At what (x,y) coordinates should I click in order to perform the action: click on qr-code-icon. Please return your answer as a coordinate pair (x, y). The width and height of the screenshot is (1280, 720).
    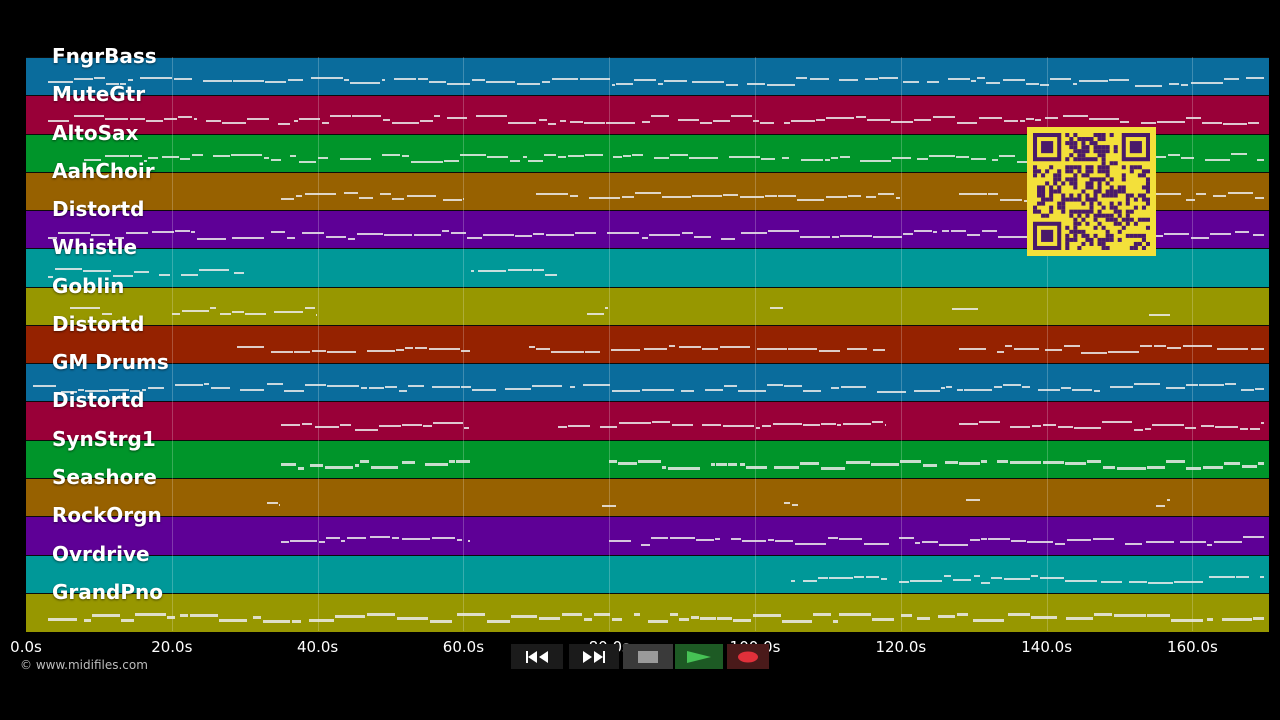
    Looking at the image, I should click on (1091, 191).